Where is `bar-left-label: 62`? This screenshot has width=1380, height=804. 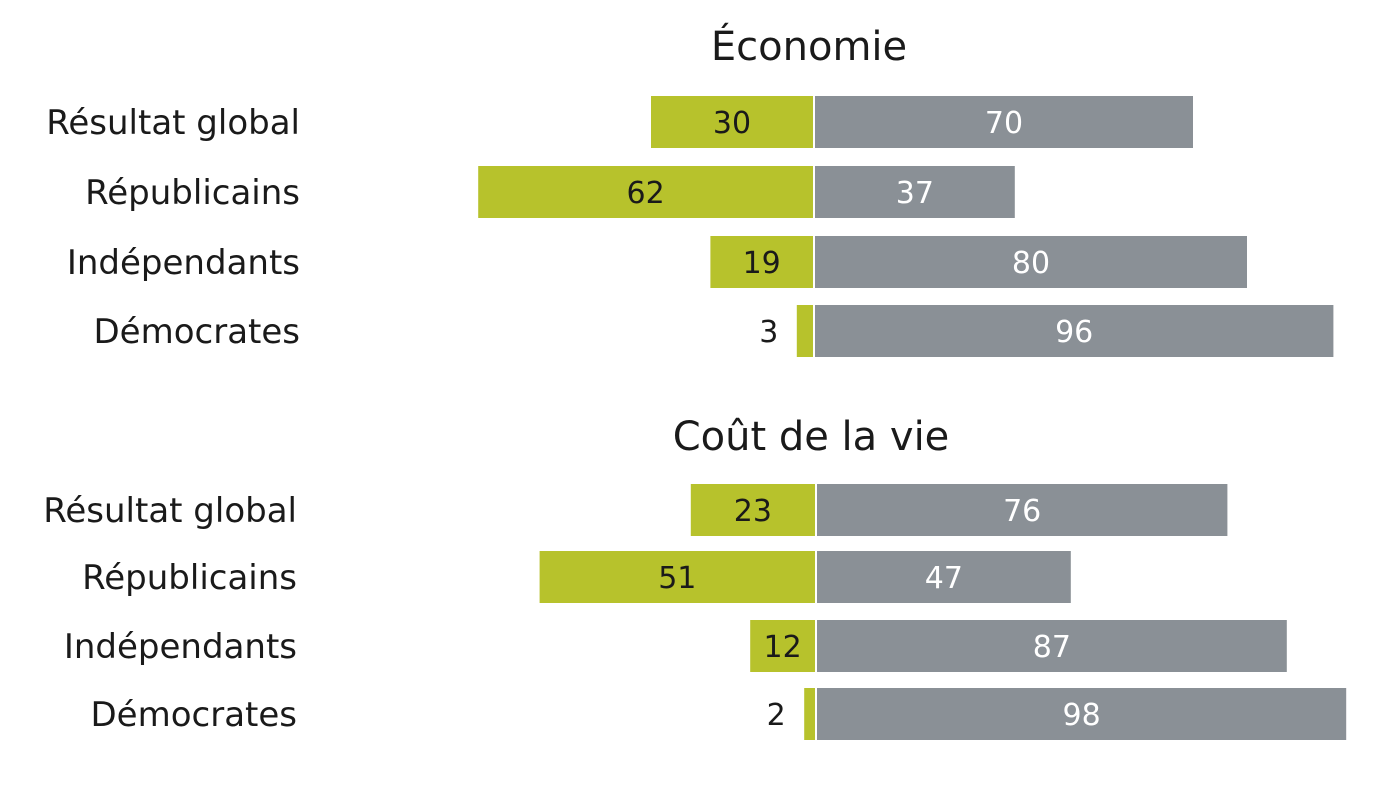
bar-left-label: 62 is located at coordinates (646, 193).